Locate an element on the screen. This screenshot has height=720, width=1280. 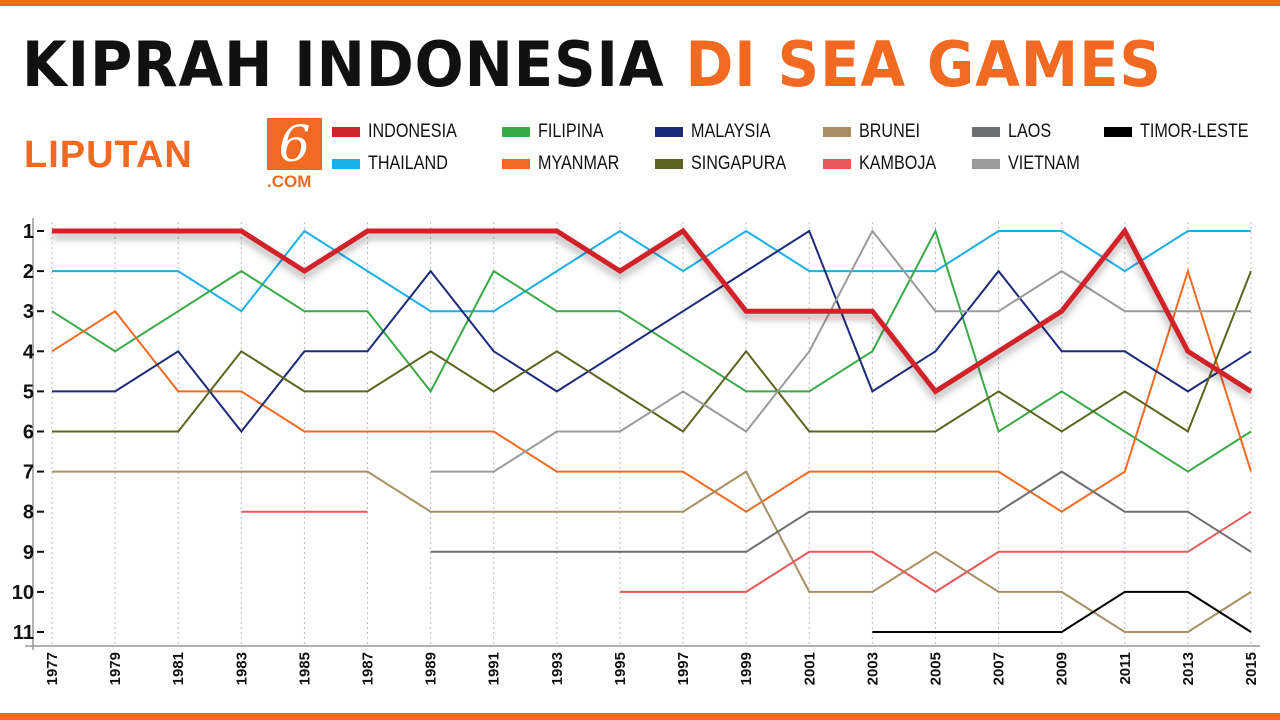
x-tick-label: 2015 is located at coordinates (1251, 668).